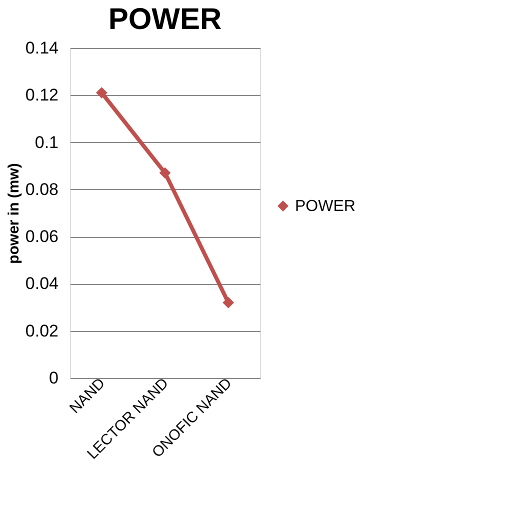  What do you see at coordinates (41, 236) in the screenshot?
I see `y-tick-label: 0.06` at bounding box center [41, 236].